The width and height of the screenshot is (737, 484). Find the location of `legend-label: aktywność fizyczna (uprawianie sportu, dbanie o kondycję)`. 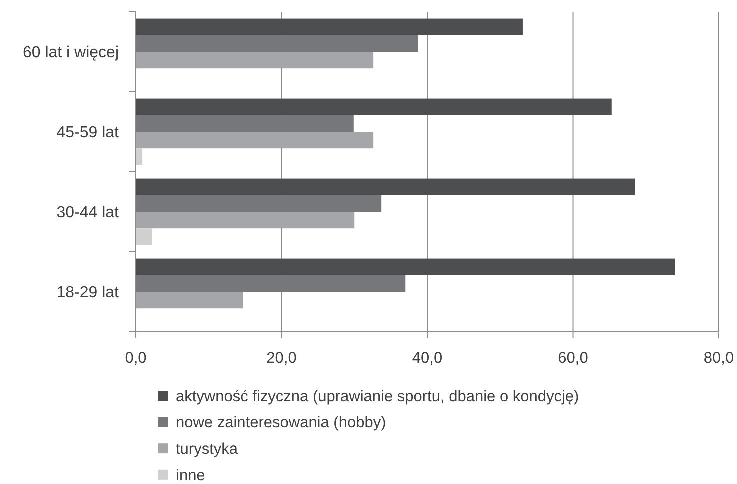

legend-label: aktywność fizyczna (uprawianie sportu, dbanie o kondycję) is located at coordinates (378, 397).